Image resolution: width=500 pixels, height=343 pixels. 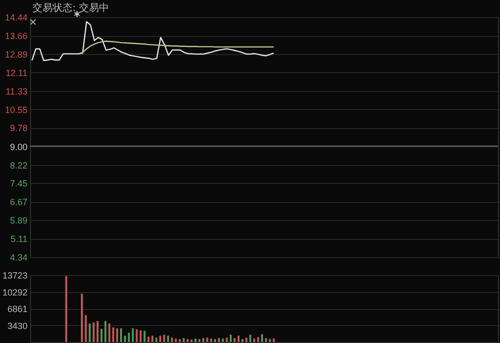 I want to click on y-tick-label: 6.67, so click(x=19, y=202).